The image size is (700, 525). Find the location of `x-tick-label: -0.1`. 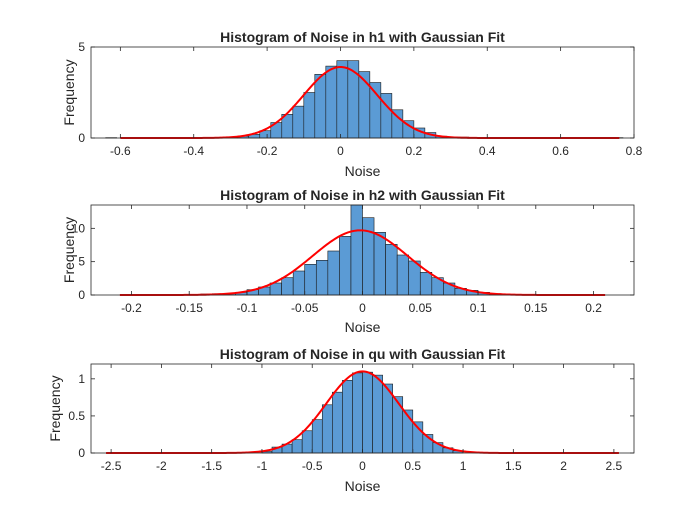

x-tick-label: -0.1 is located at coordinates (247, 308).